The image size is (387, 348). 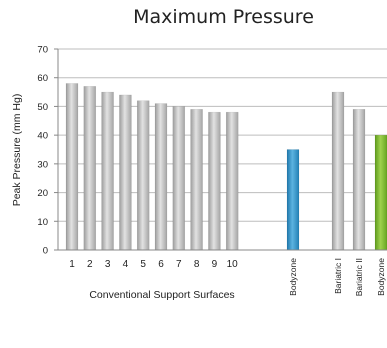 I want to click on x-tick-label: 9, so click(x=215, y=264).